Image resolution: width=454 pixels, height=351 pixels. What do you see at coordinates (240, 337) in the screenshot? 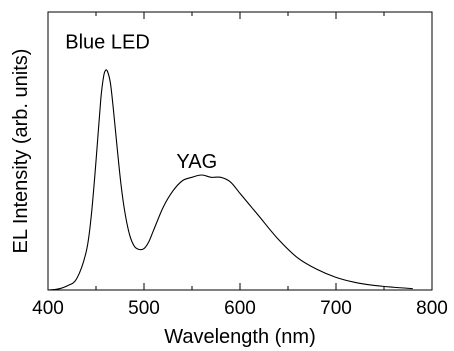
I see `x-axis-label: Wavelength (nm)` at bounding box center [240, 337].